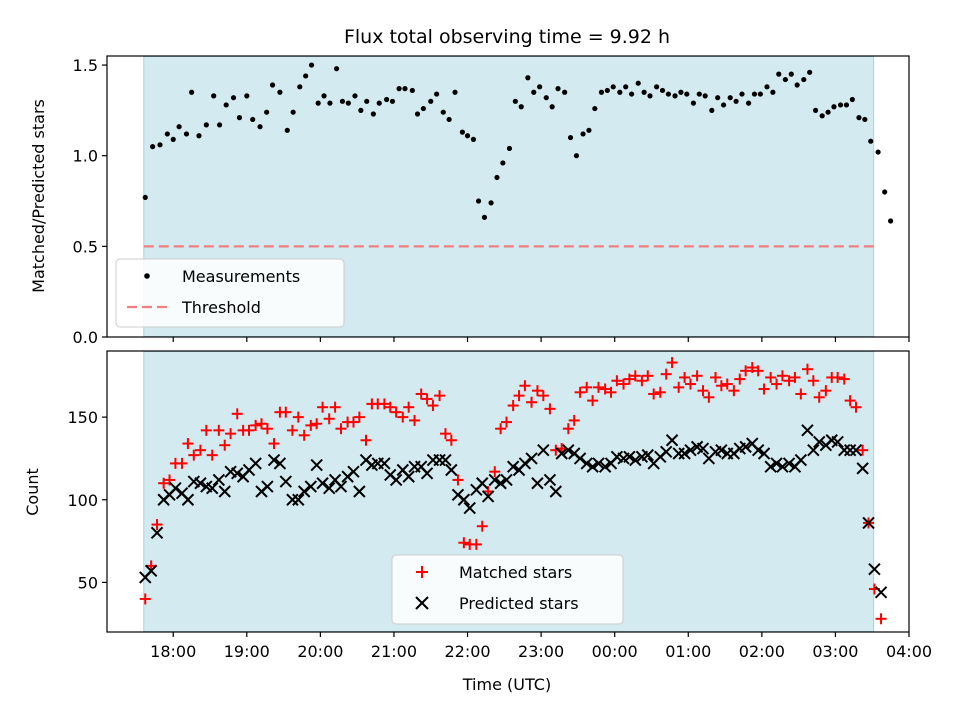  Describe the element at coordinates (82, 417) in the screenshot. I see `bottom-y-tick-label: 150` at that location.